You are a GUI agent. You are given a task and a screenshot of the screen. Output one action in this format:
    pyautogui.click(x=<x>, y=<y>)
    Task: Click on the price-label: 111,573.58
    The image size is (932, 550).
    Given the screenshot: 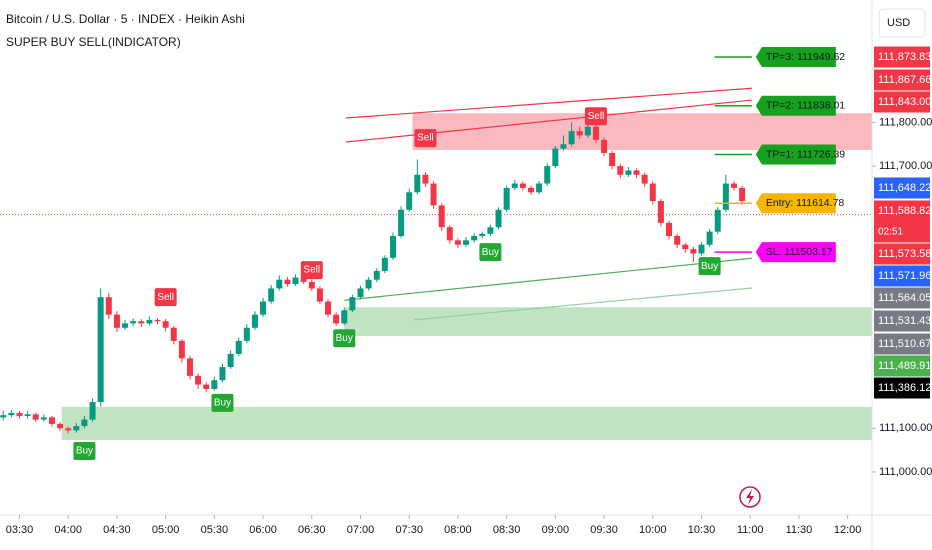 What is the action you would take?
    pyautogui.click(x=902, y=254)
    